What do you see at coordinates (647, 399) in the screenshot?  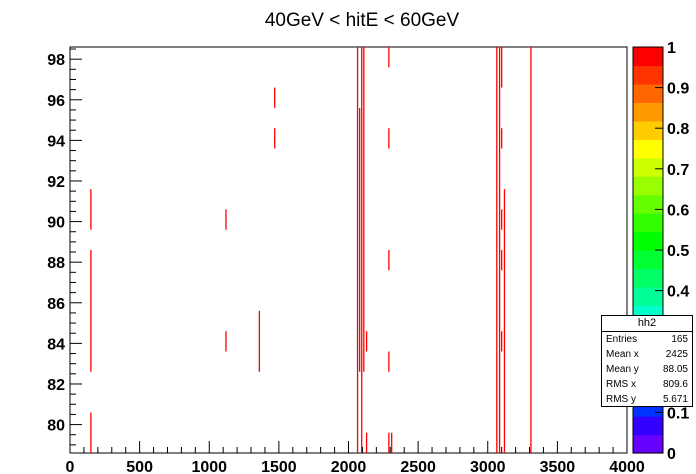 I see `stats-row-rms-y: RMS y 5.671` at bounding box center [647, 399].